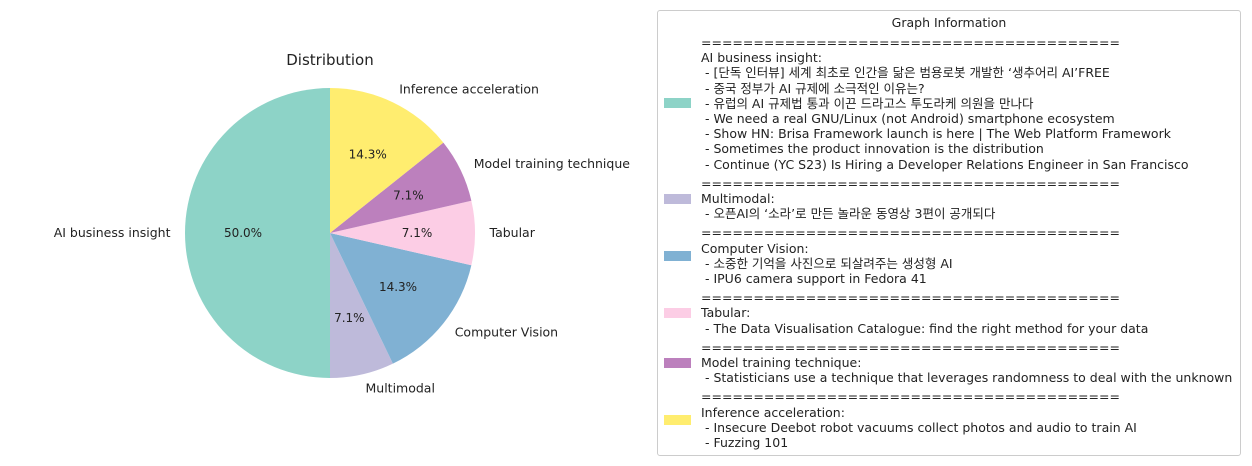 The image size is (1252, 466). I want to click on chart-title: Distribution, so click(330, 60).